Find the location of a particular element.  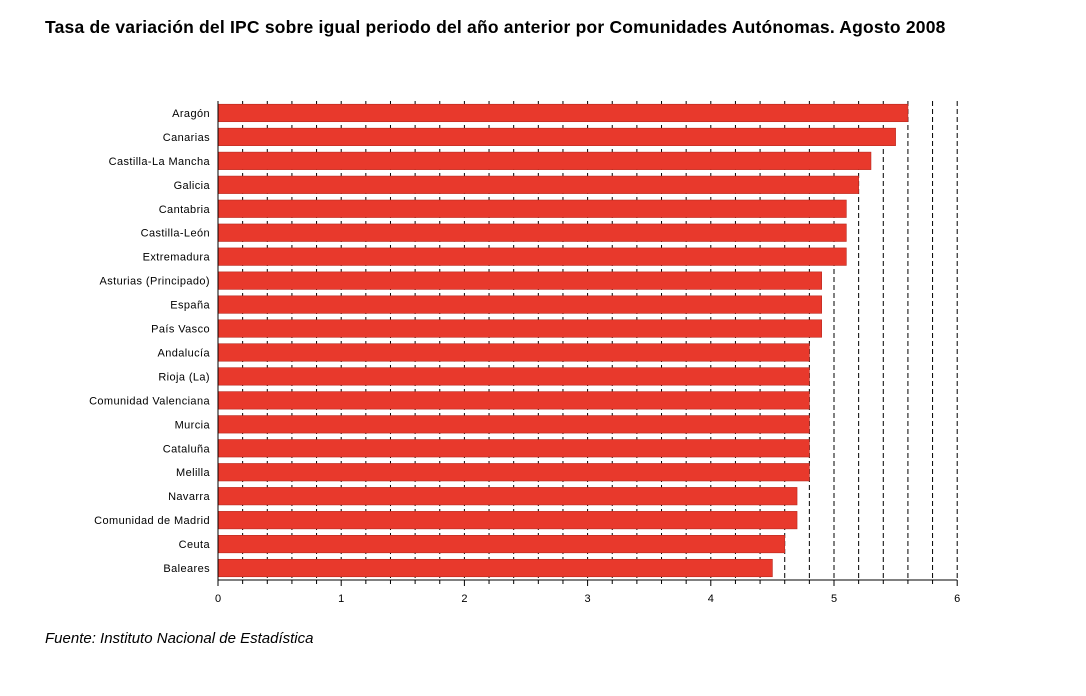

category-label: Andalucía is located at coordinates (183, 353).